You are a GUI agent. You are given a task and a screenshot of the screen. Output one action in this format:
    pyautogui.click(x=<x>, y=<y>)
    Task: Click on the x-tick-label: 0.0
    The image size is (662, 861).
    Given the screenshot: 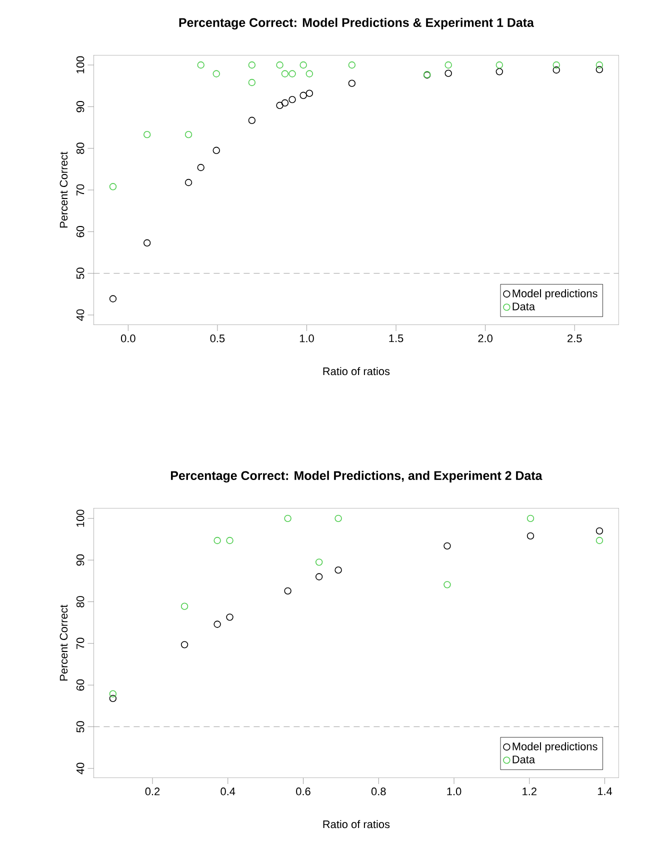 What is the action you would take?
    pyautogui.click(x=128, y=338)
    